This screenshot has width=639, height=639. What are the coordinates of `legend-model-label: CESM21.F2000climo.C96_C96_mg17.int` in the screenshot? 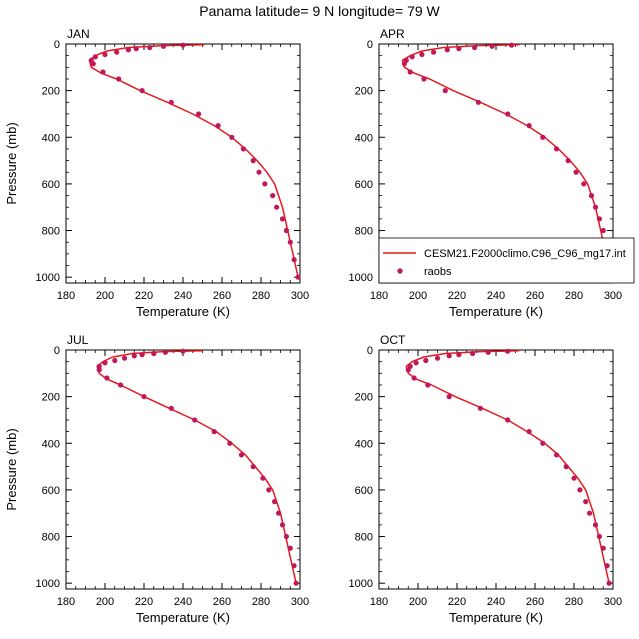 It's located at (525, 254).